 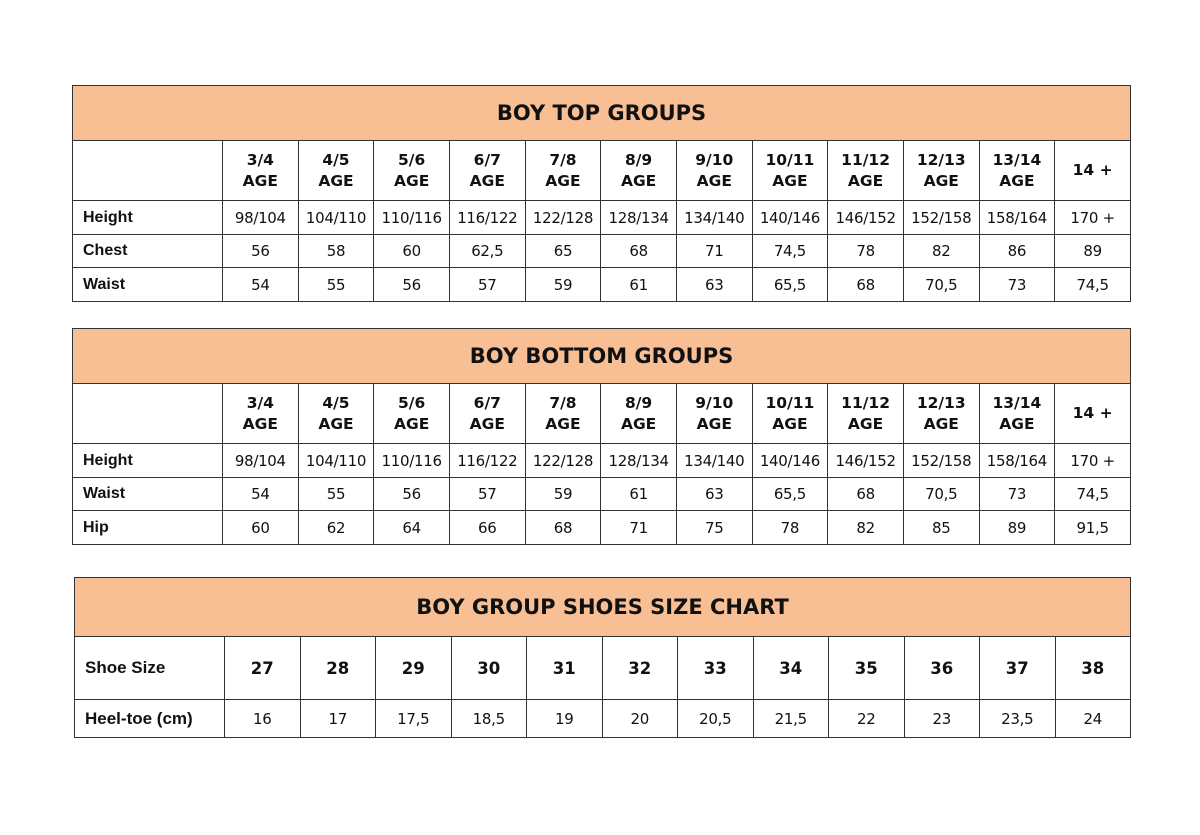 I want to click on column-header-line: 30, so click(x=489, y=668).